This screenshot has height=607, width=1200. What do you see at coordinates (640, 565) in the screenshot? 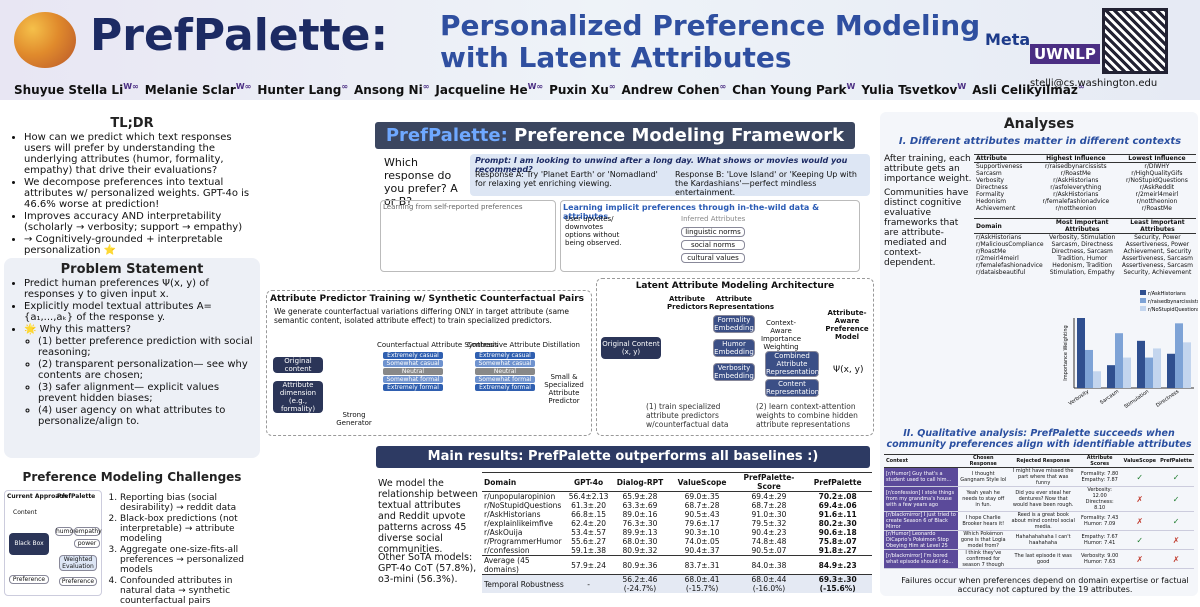
I see `cell: 80.9±.36` at bounding box center [640, 565].